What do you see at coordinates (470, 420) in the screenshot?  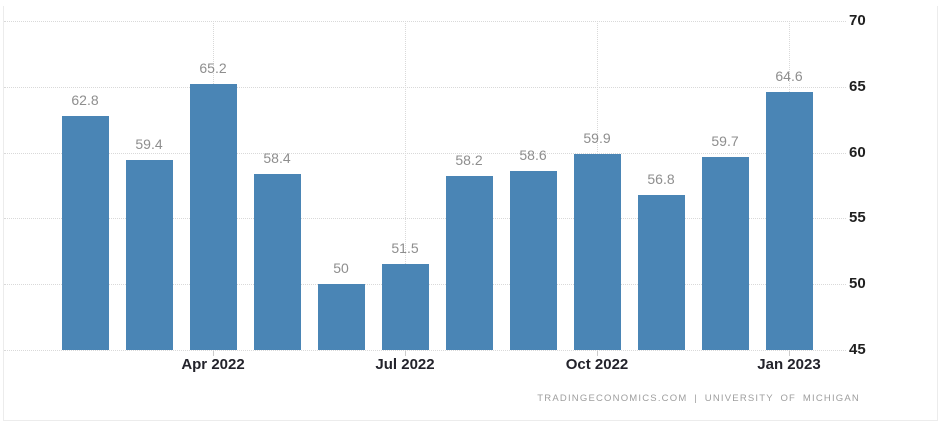 I see `widget-border-bottom` at bounding box center [470, 420].